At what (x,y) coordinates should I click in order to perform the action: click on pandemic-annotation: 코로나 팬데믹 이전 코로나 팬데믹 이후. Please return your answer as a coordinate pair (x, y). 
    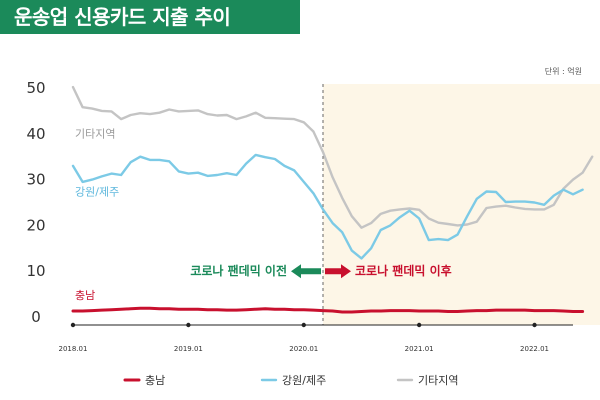
    Looking at the image, I should click on (321, 271).